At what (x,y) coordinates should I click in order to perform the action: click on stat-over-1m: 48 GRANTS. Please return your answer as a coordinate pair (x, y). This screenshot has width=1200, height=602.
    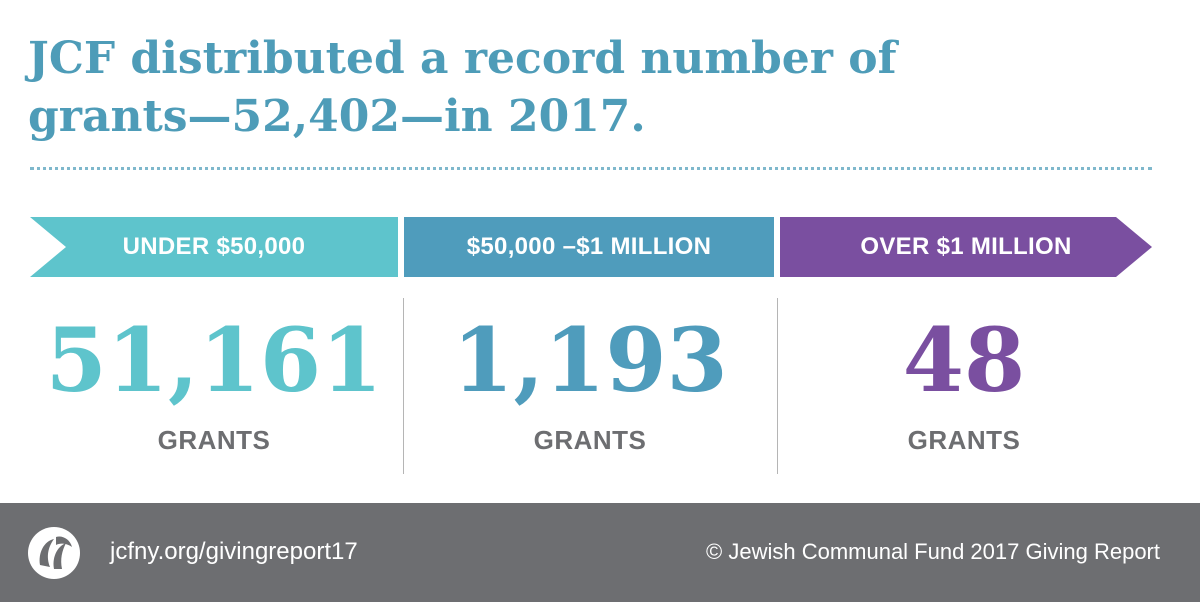
    Looking at the image, I should click on (964, 380).